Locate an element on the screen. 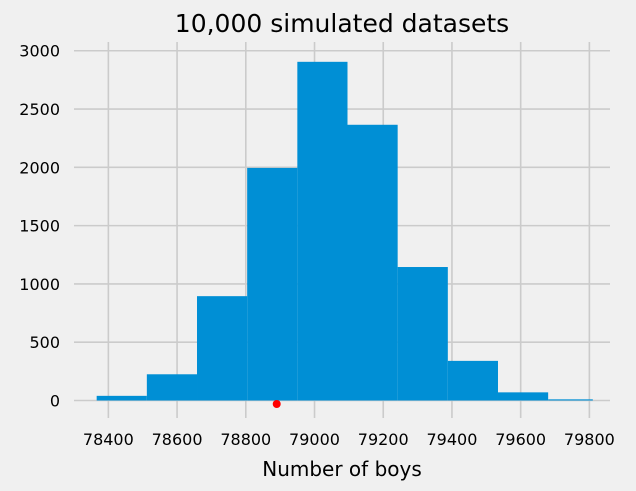  chart-title: 10,000 simulated datasets is located at coordinates (342, 23).